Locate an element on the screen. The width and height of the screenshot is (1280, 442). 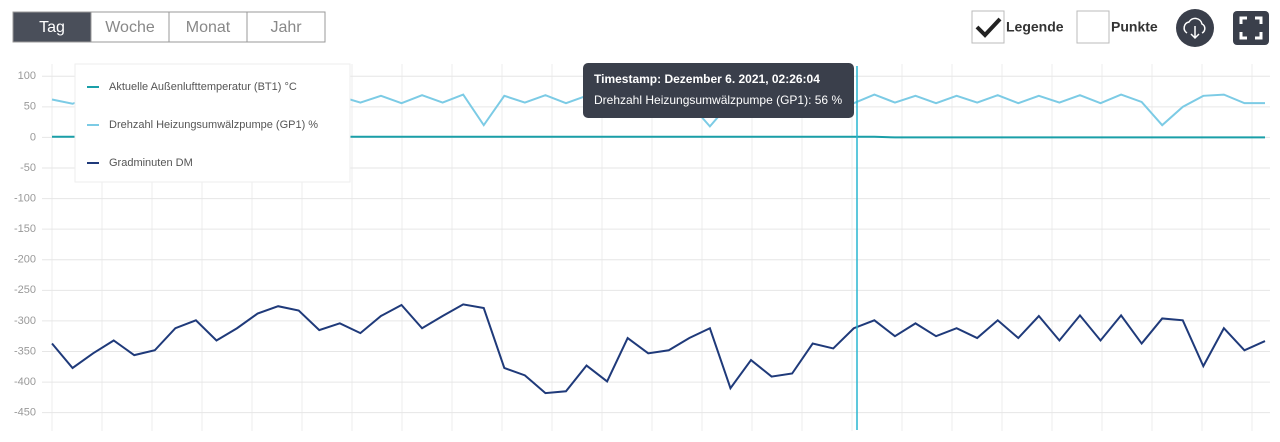
toggle-label: Punkte is located at coordinates (1134, 27).